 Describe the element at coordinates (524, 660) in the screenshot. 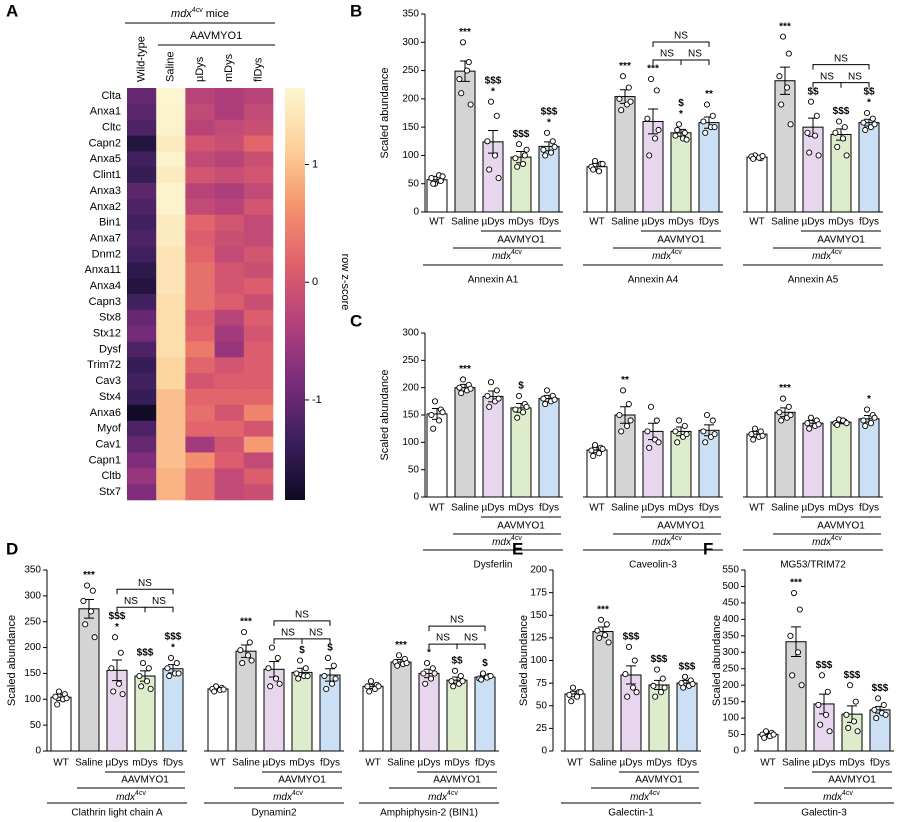

I see `y-axis-title: Scaled abundance` at that location.